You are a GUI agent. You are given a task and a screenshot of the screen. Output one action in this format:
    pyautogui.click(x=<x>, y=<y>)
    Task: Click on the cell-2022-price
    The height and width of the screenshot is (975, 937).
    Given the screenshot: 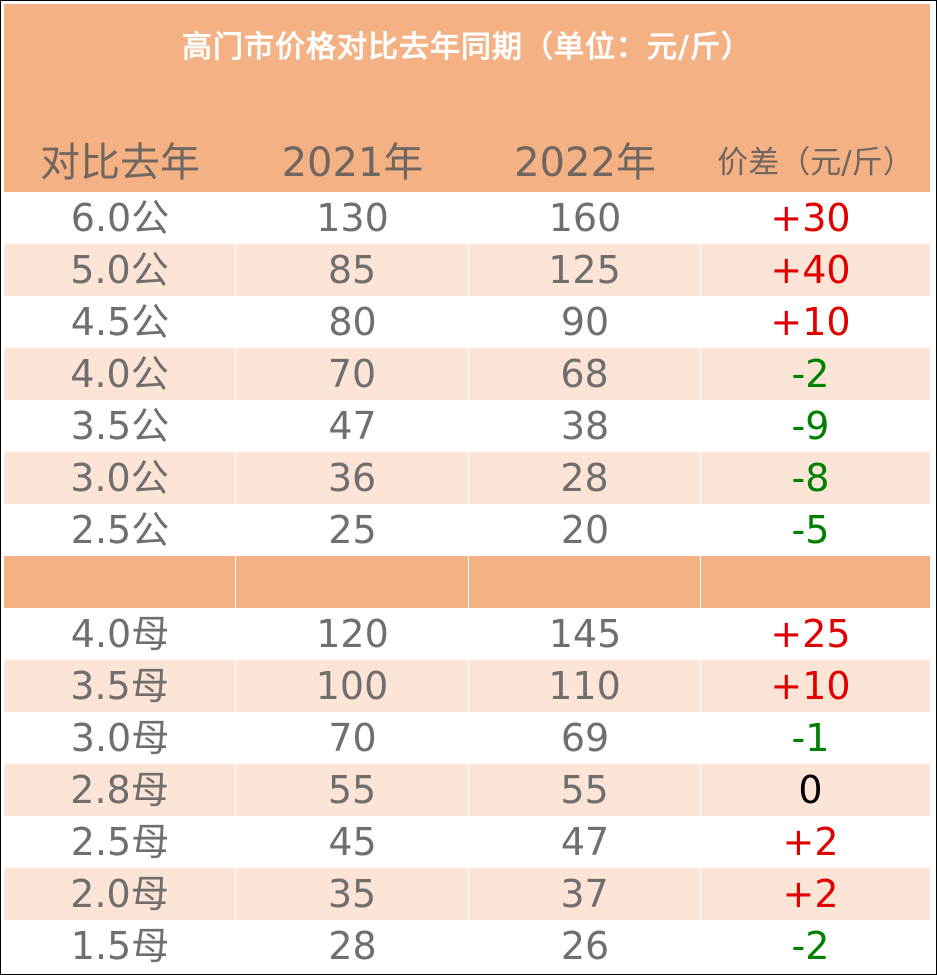 What is the action you would take?
    pyautogui.click(x=585, y=582)
    